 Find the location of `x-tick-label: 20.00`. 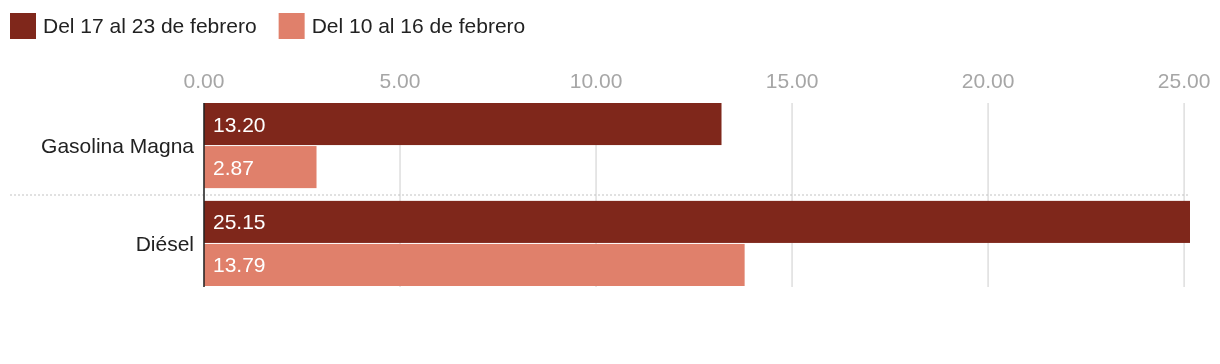

x-tick-label: 20.00 is located at coordinates (988, 80).